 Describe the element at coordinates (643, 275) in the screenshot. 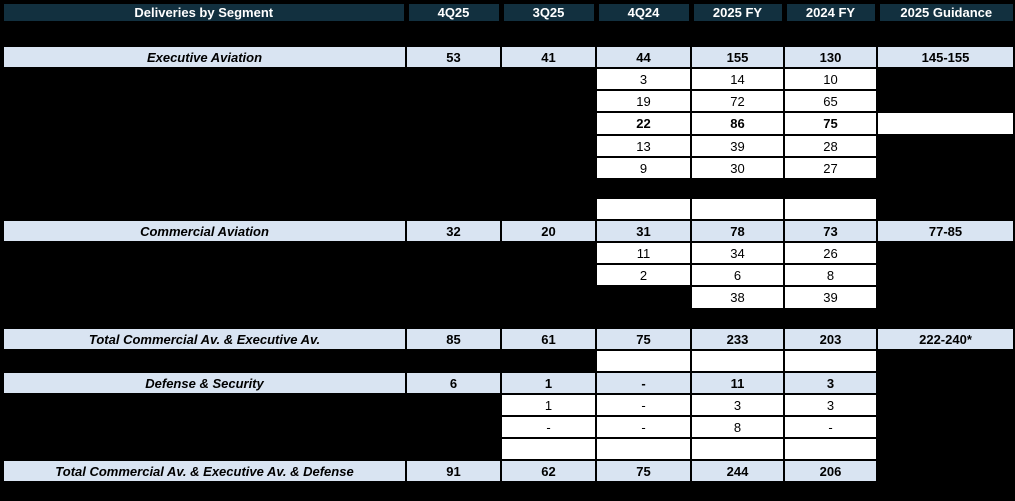

I see `cell-comm-sub1-4q24: 2` at that location.